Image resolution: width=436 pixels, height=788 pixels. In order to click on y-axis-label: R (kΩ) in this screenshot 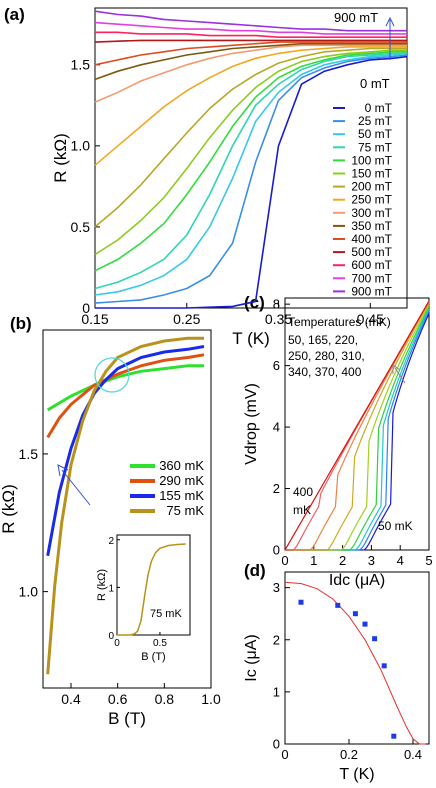, I will do `click(9, 509)`.